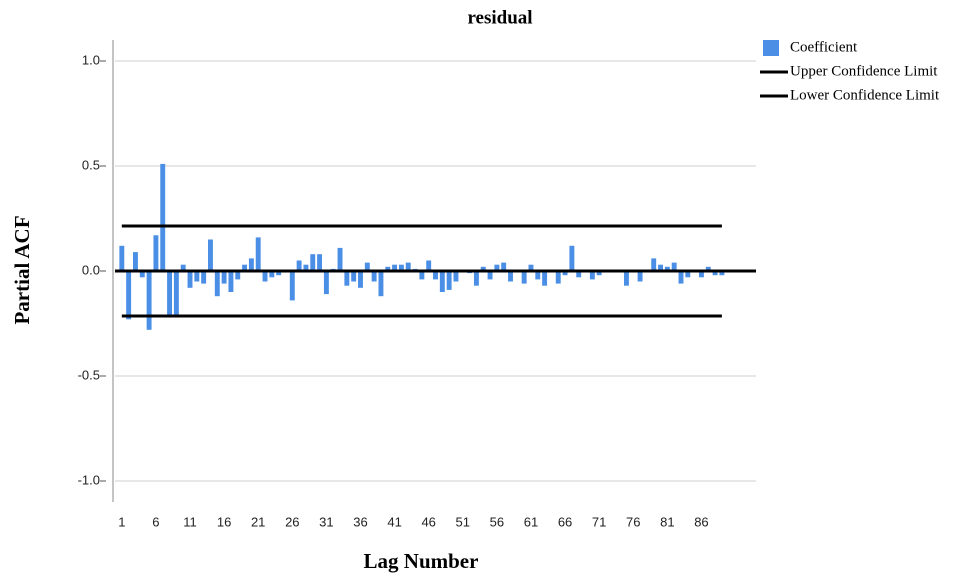 The image size is (973, 579). What do you see at coordinates (190, 521) in the screenshot?
I see `x-tick-label: 11` at bounding box center [190, 521].